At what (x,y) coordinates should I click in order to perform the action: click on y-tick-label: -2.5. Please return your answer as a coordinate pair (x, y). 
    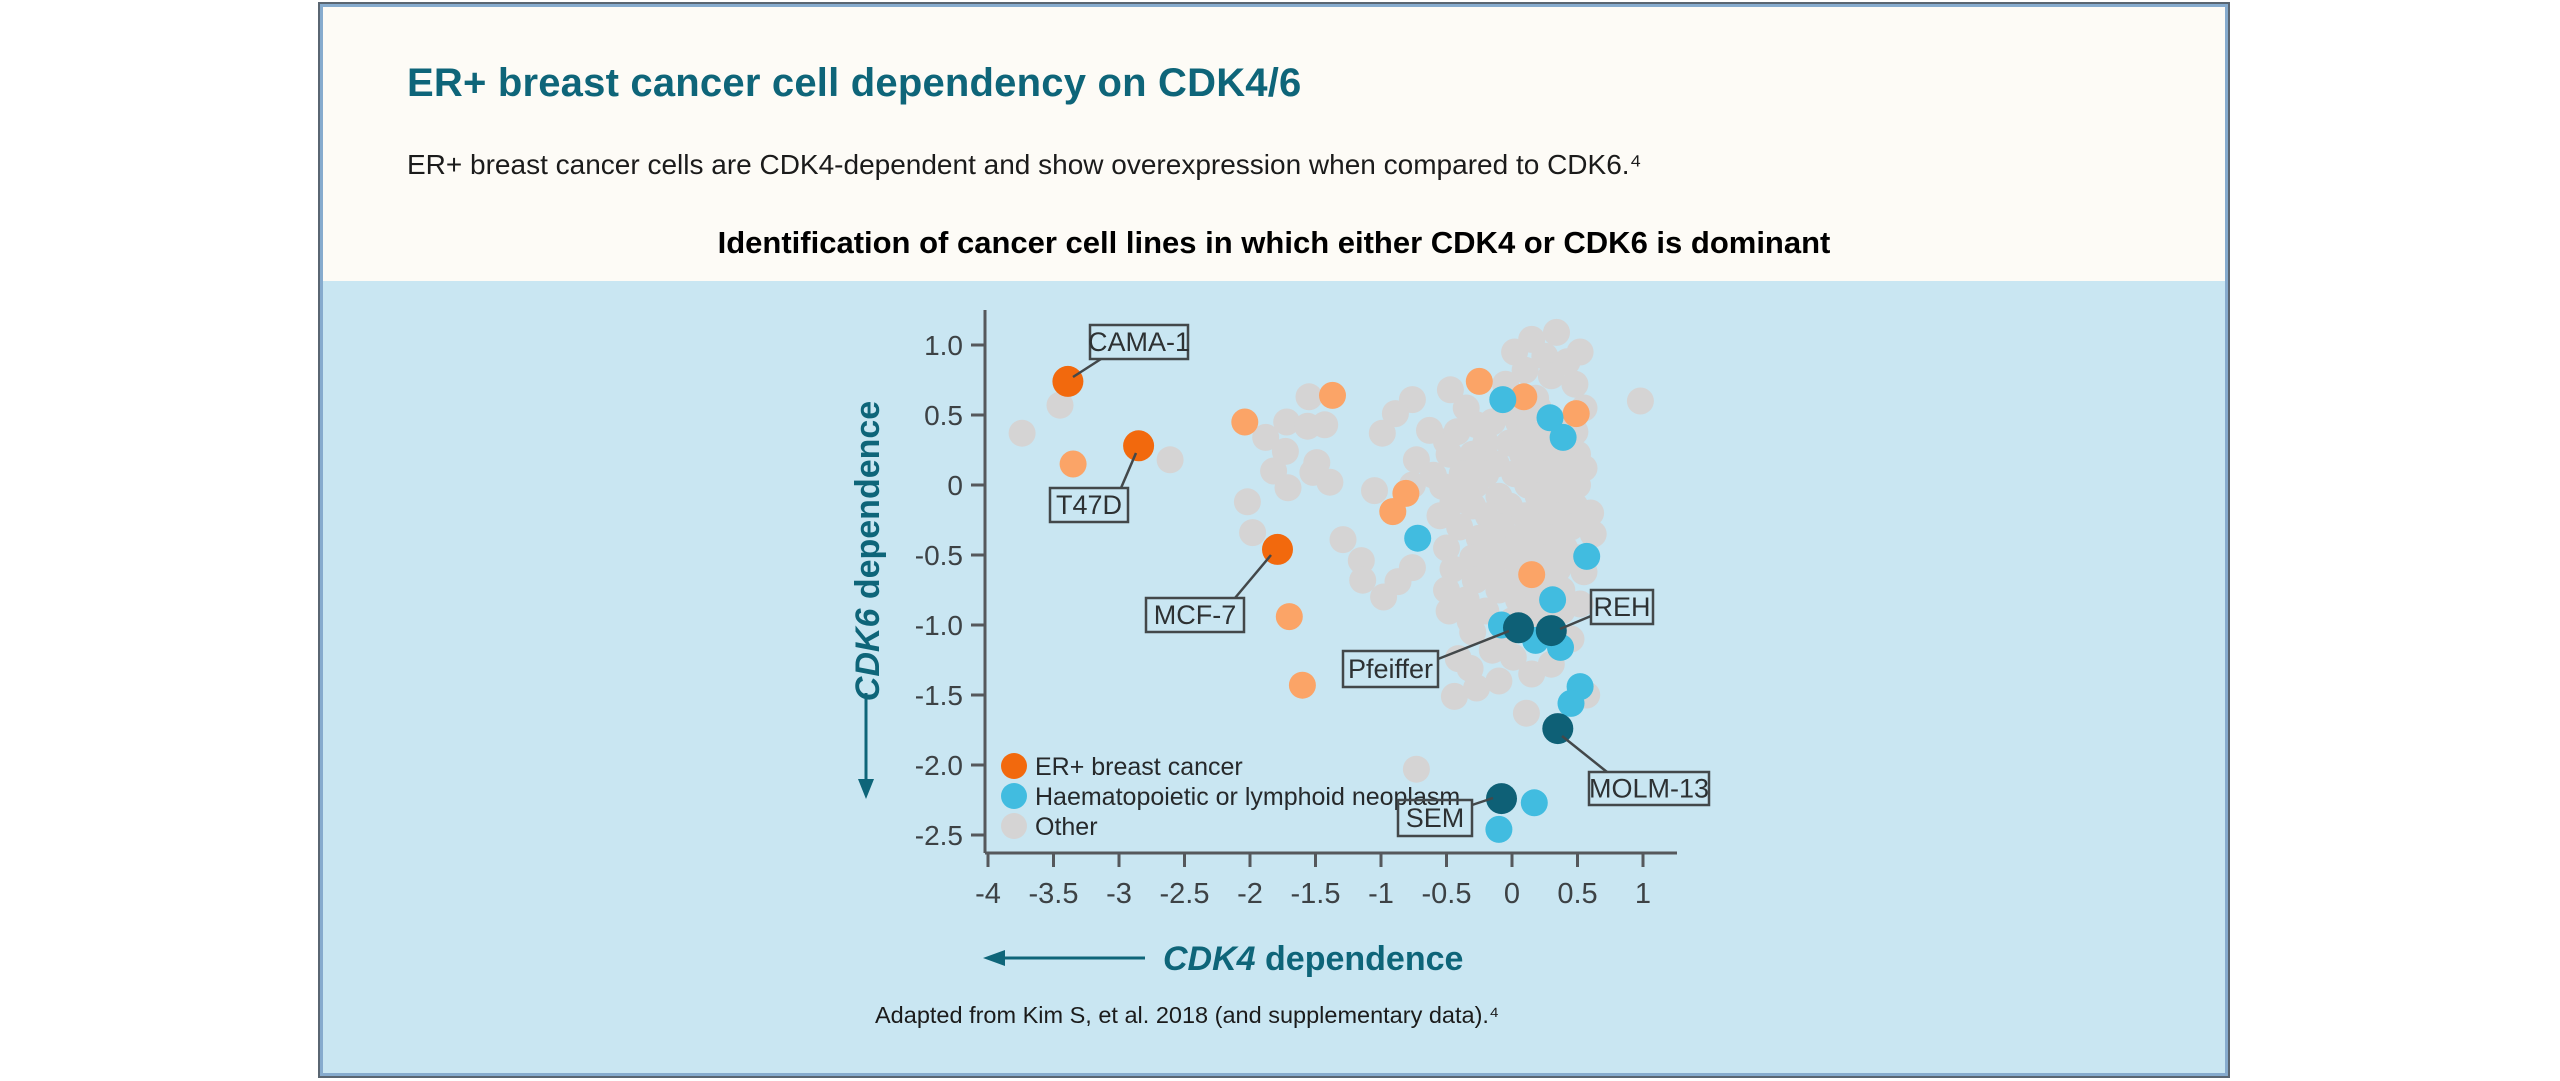
    Looking at the image, I should click on (939, 835).